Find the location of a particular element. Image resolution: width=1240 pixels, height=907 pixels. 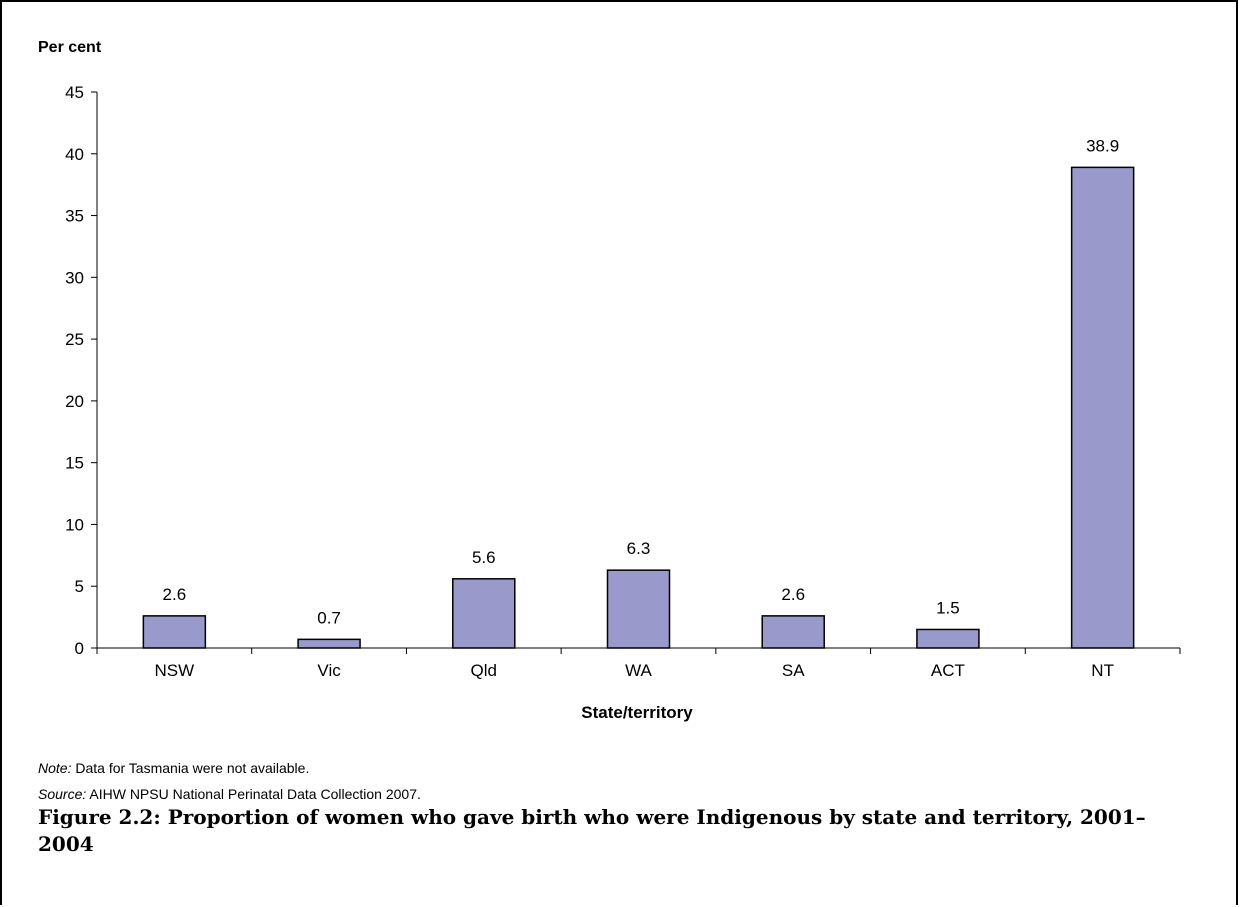

bar-qld is located at coordinates (484, 613).